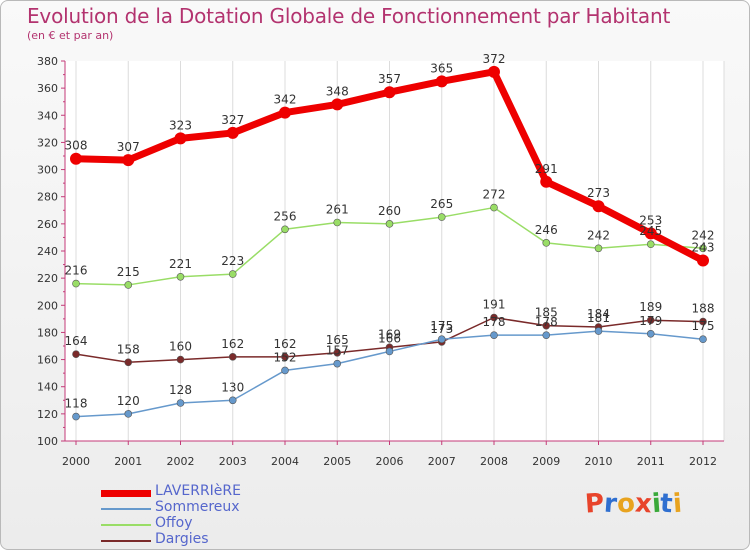 The width and height of the screenshot is (750, 550). I want to click on legend-item: LAVERRIèRE, so click(211, 492).